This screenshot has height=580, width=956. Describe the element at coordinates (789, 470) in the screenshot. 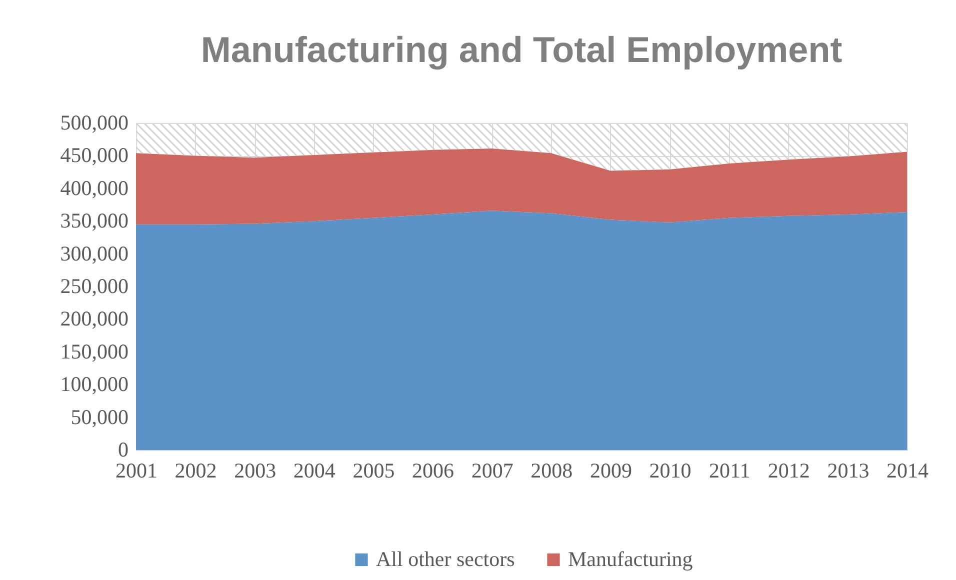

I see `x-tick-label: 2012` at that location.